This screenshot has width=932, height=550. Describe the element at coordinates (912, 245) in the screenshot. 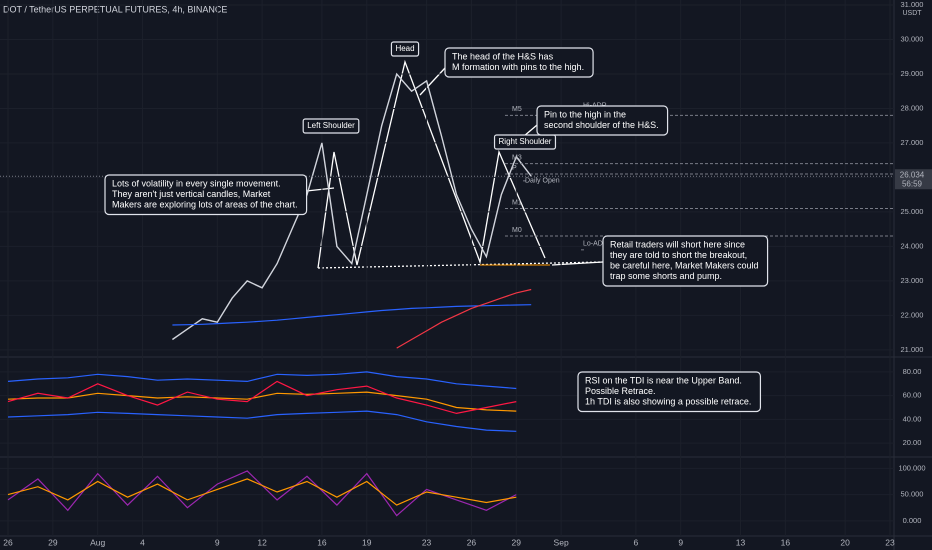

I see `y-tick-label: 24.000` at that location.